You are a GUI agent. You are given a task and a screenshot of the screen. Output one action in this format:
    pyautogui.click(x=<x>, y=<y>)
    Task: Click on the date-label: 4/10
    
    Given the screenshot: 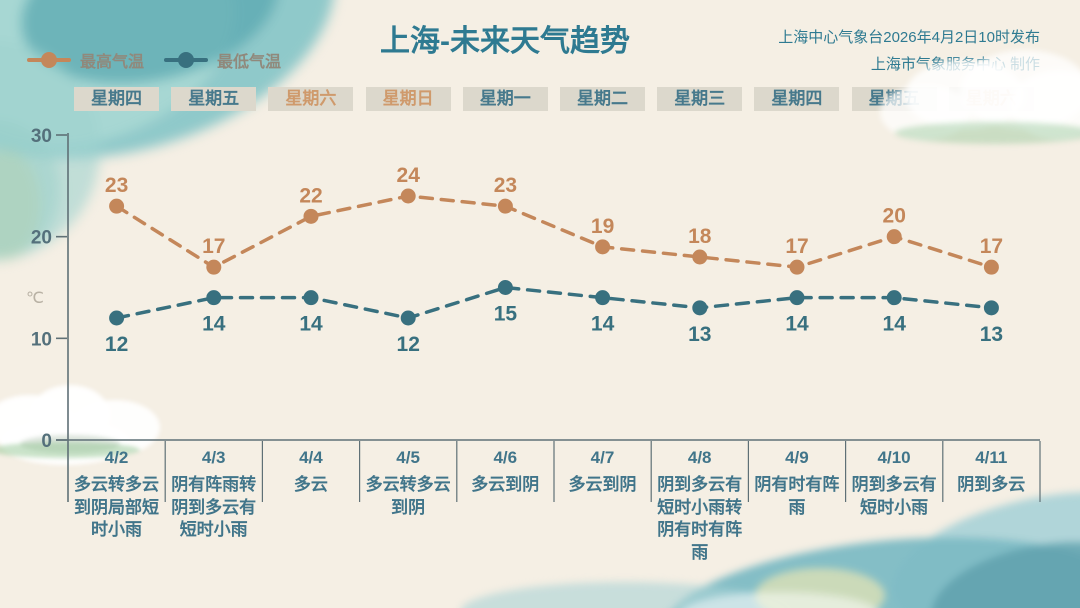 What is the action you would take?
    pyautogui.click(x=894, y=457)
    